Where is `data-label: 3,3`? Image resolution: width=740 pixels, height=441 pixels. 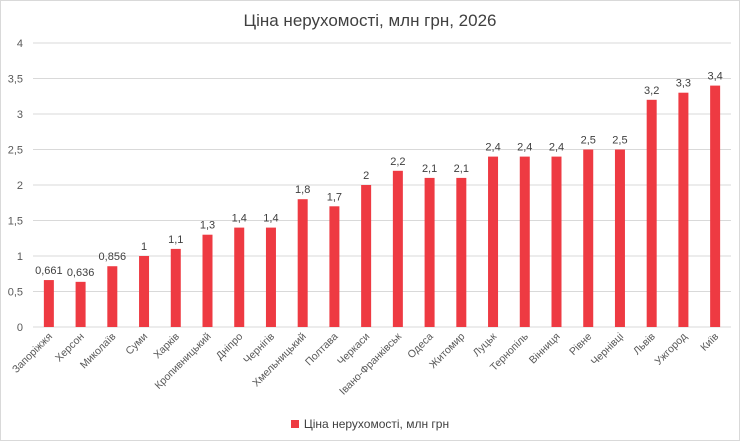
data-label: 3,3 is located at coordinates (683, 84).